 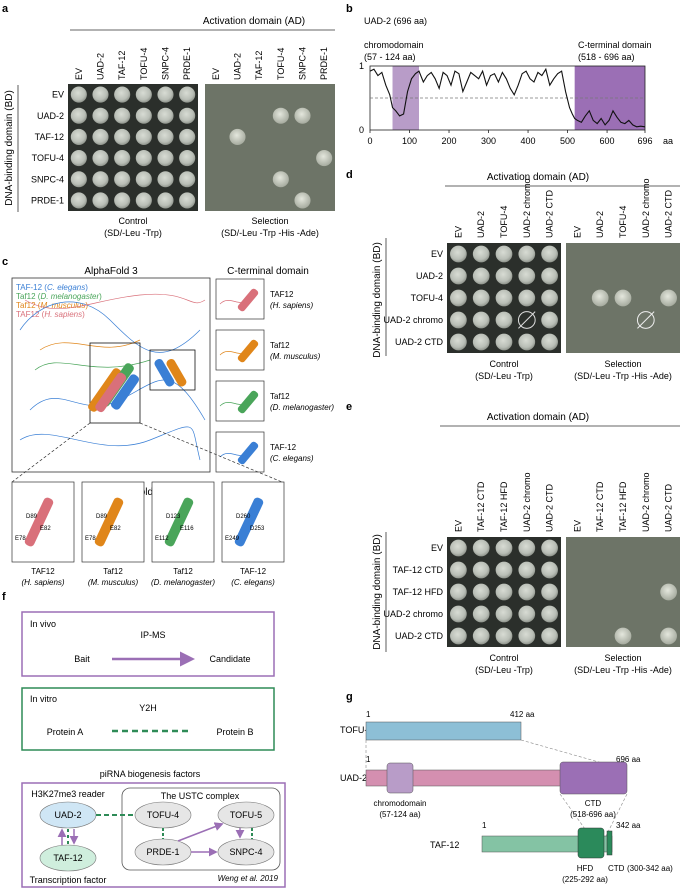 What do you see at coordinates (577, 526) in the screenshot?
I see `e-col-sel-0: EV` at bounding box center [577, 526].